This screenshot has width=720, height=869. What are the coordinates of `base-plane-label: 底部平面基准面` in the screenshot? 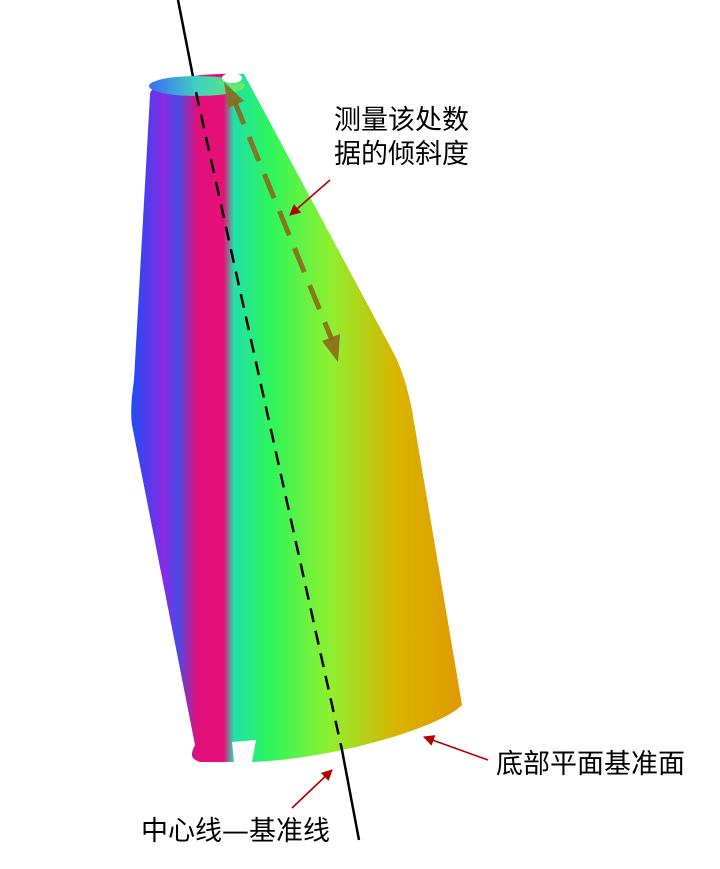 It's located at (590, 764).